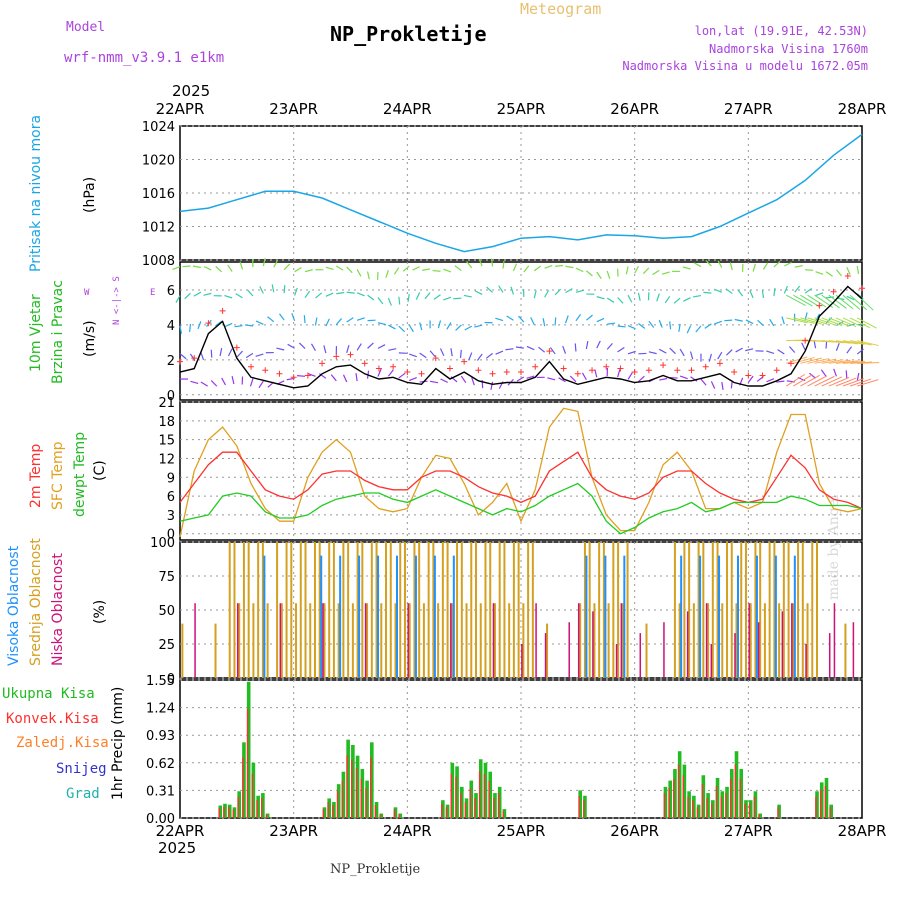 Image resolution: width=900 pixels, height=900 pixels. I want to click on wind-speed-line, so click(521, 337).